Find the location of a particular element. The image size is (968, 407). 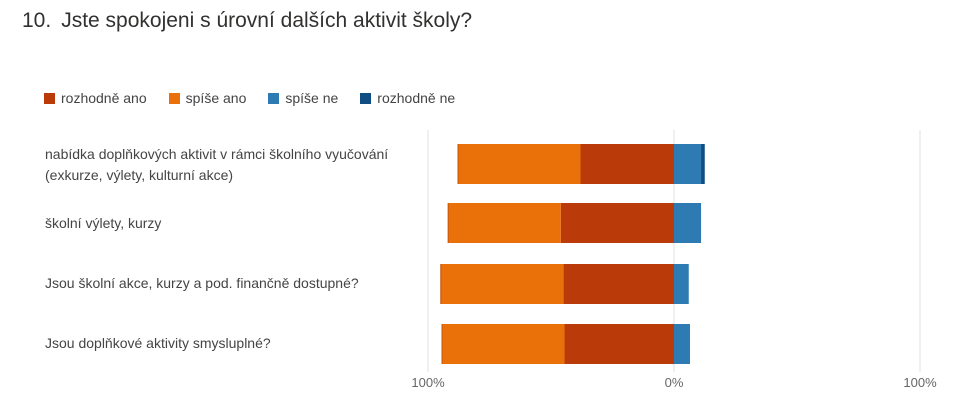

legend-item-rozhodne-ano: rozhodně ano is located at coordinates (95, 98).